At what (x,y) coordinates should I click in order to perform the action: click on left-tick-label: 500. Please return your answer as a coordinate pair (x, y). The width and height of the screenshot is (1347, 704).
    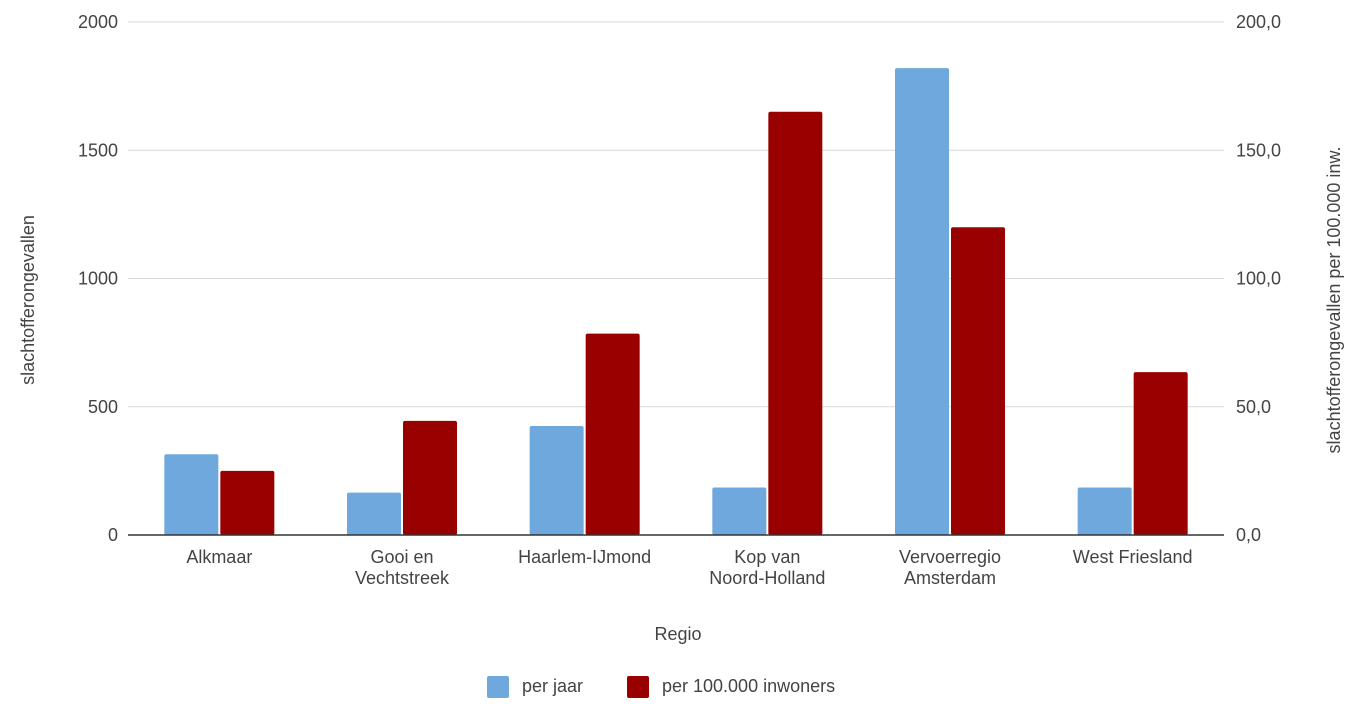
    Looking at the image, I should click on (103, 407).